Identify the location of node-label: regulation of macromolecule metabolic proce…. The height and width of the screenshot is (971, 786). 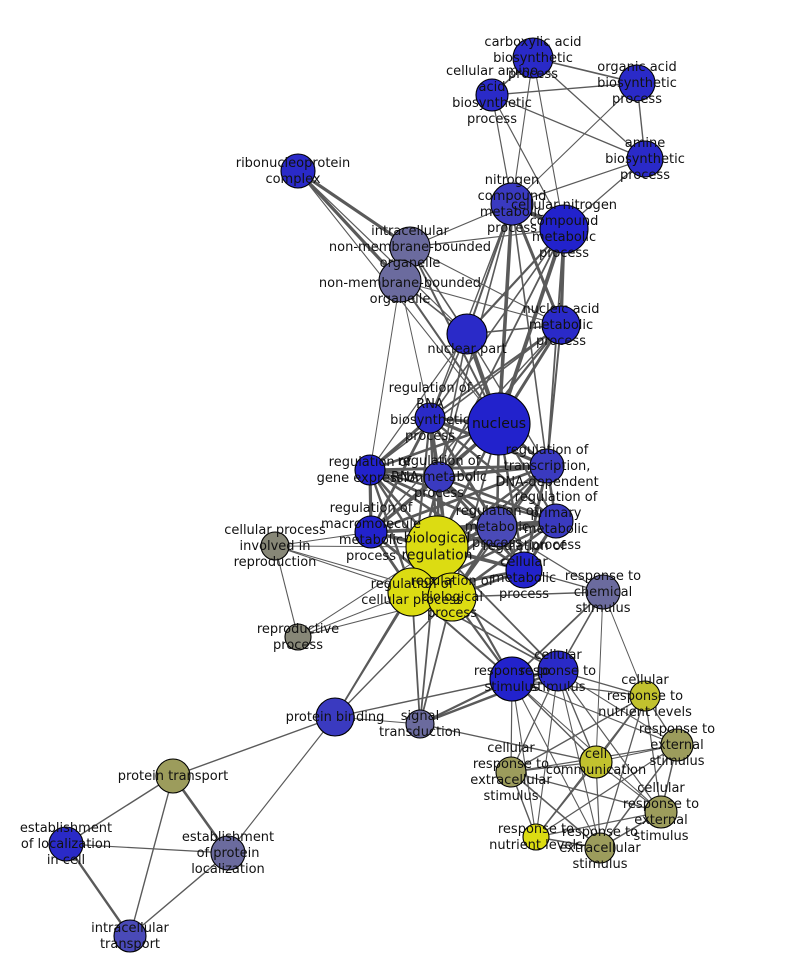
(371, 532).